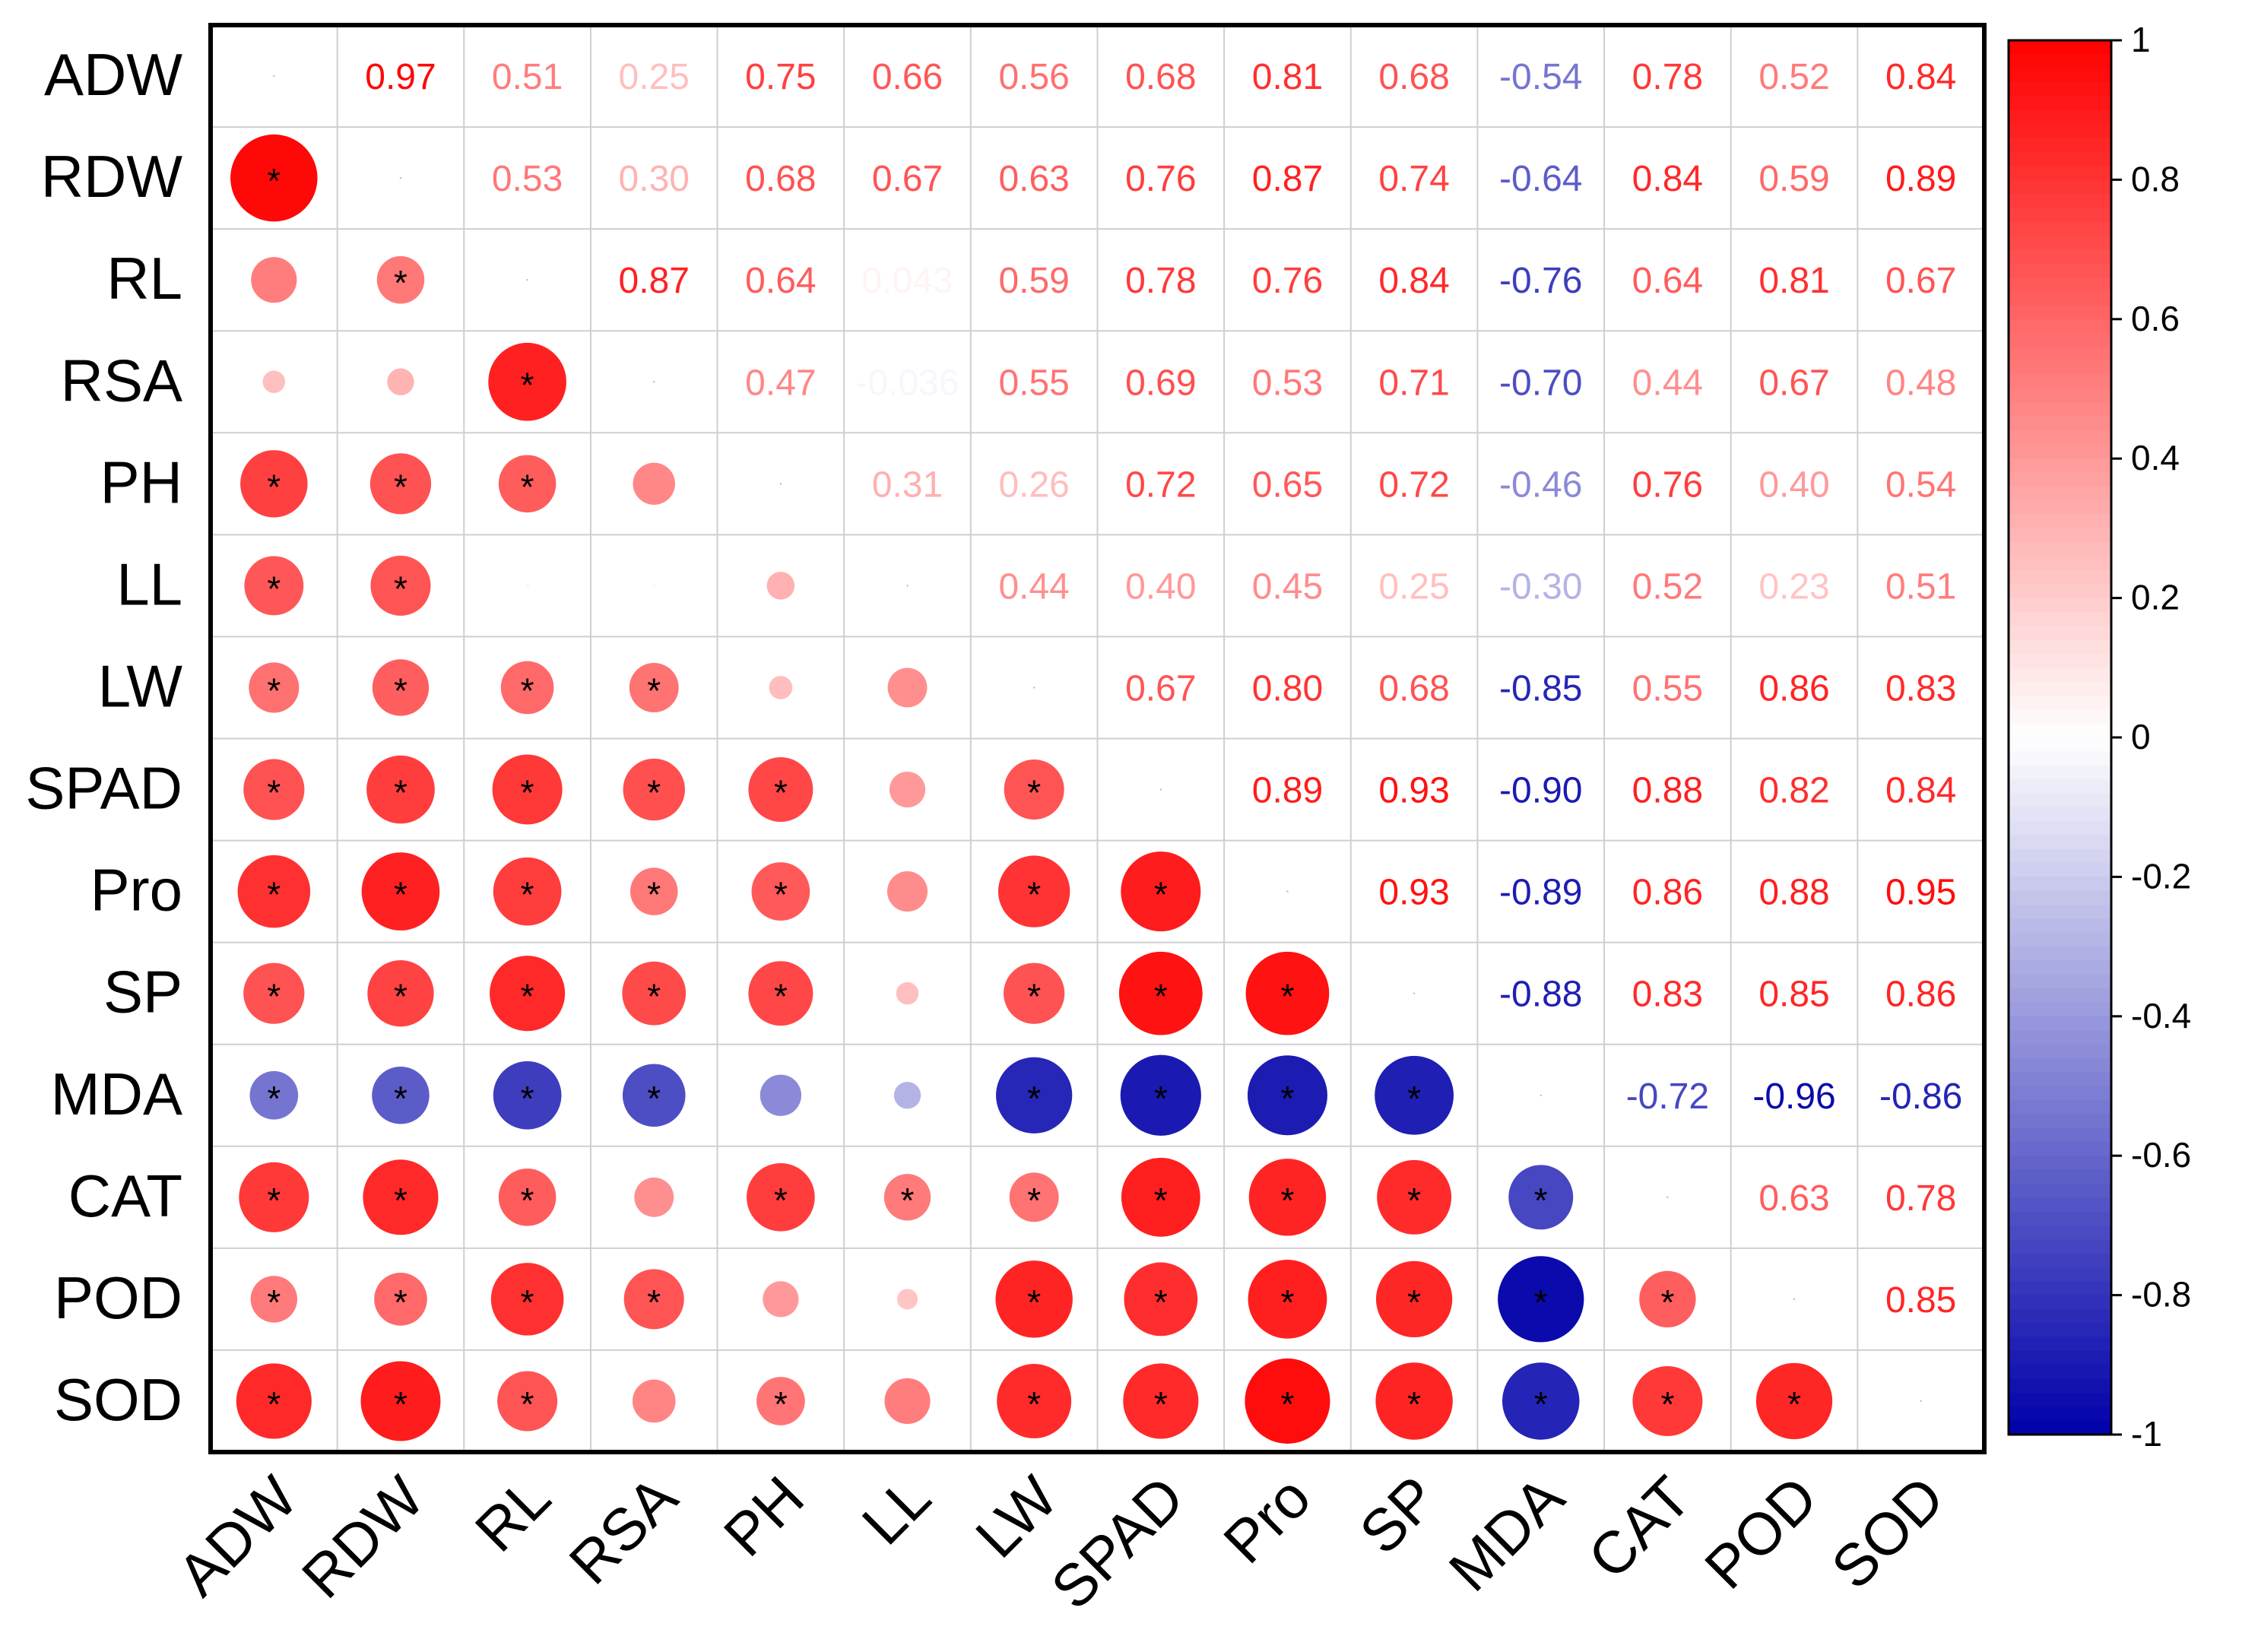 The width and height of the screenshot is (2242, 1652). What do you see at coordinates (1920, 791) in the screenshot?
I see `correlation-value-SPAD-SOD: 0.84` at bounding box center [1920, 791].